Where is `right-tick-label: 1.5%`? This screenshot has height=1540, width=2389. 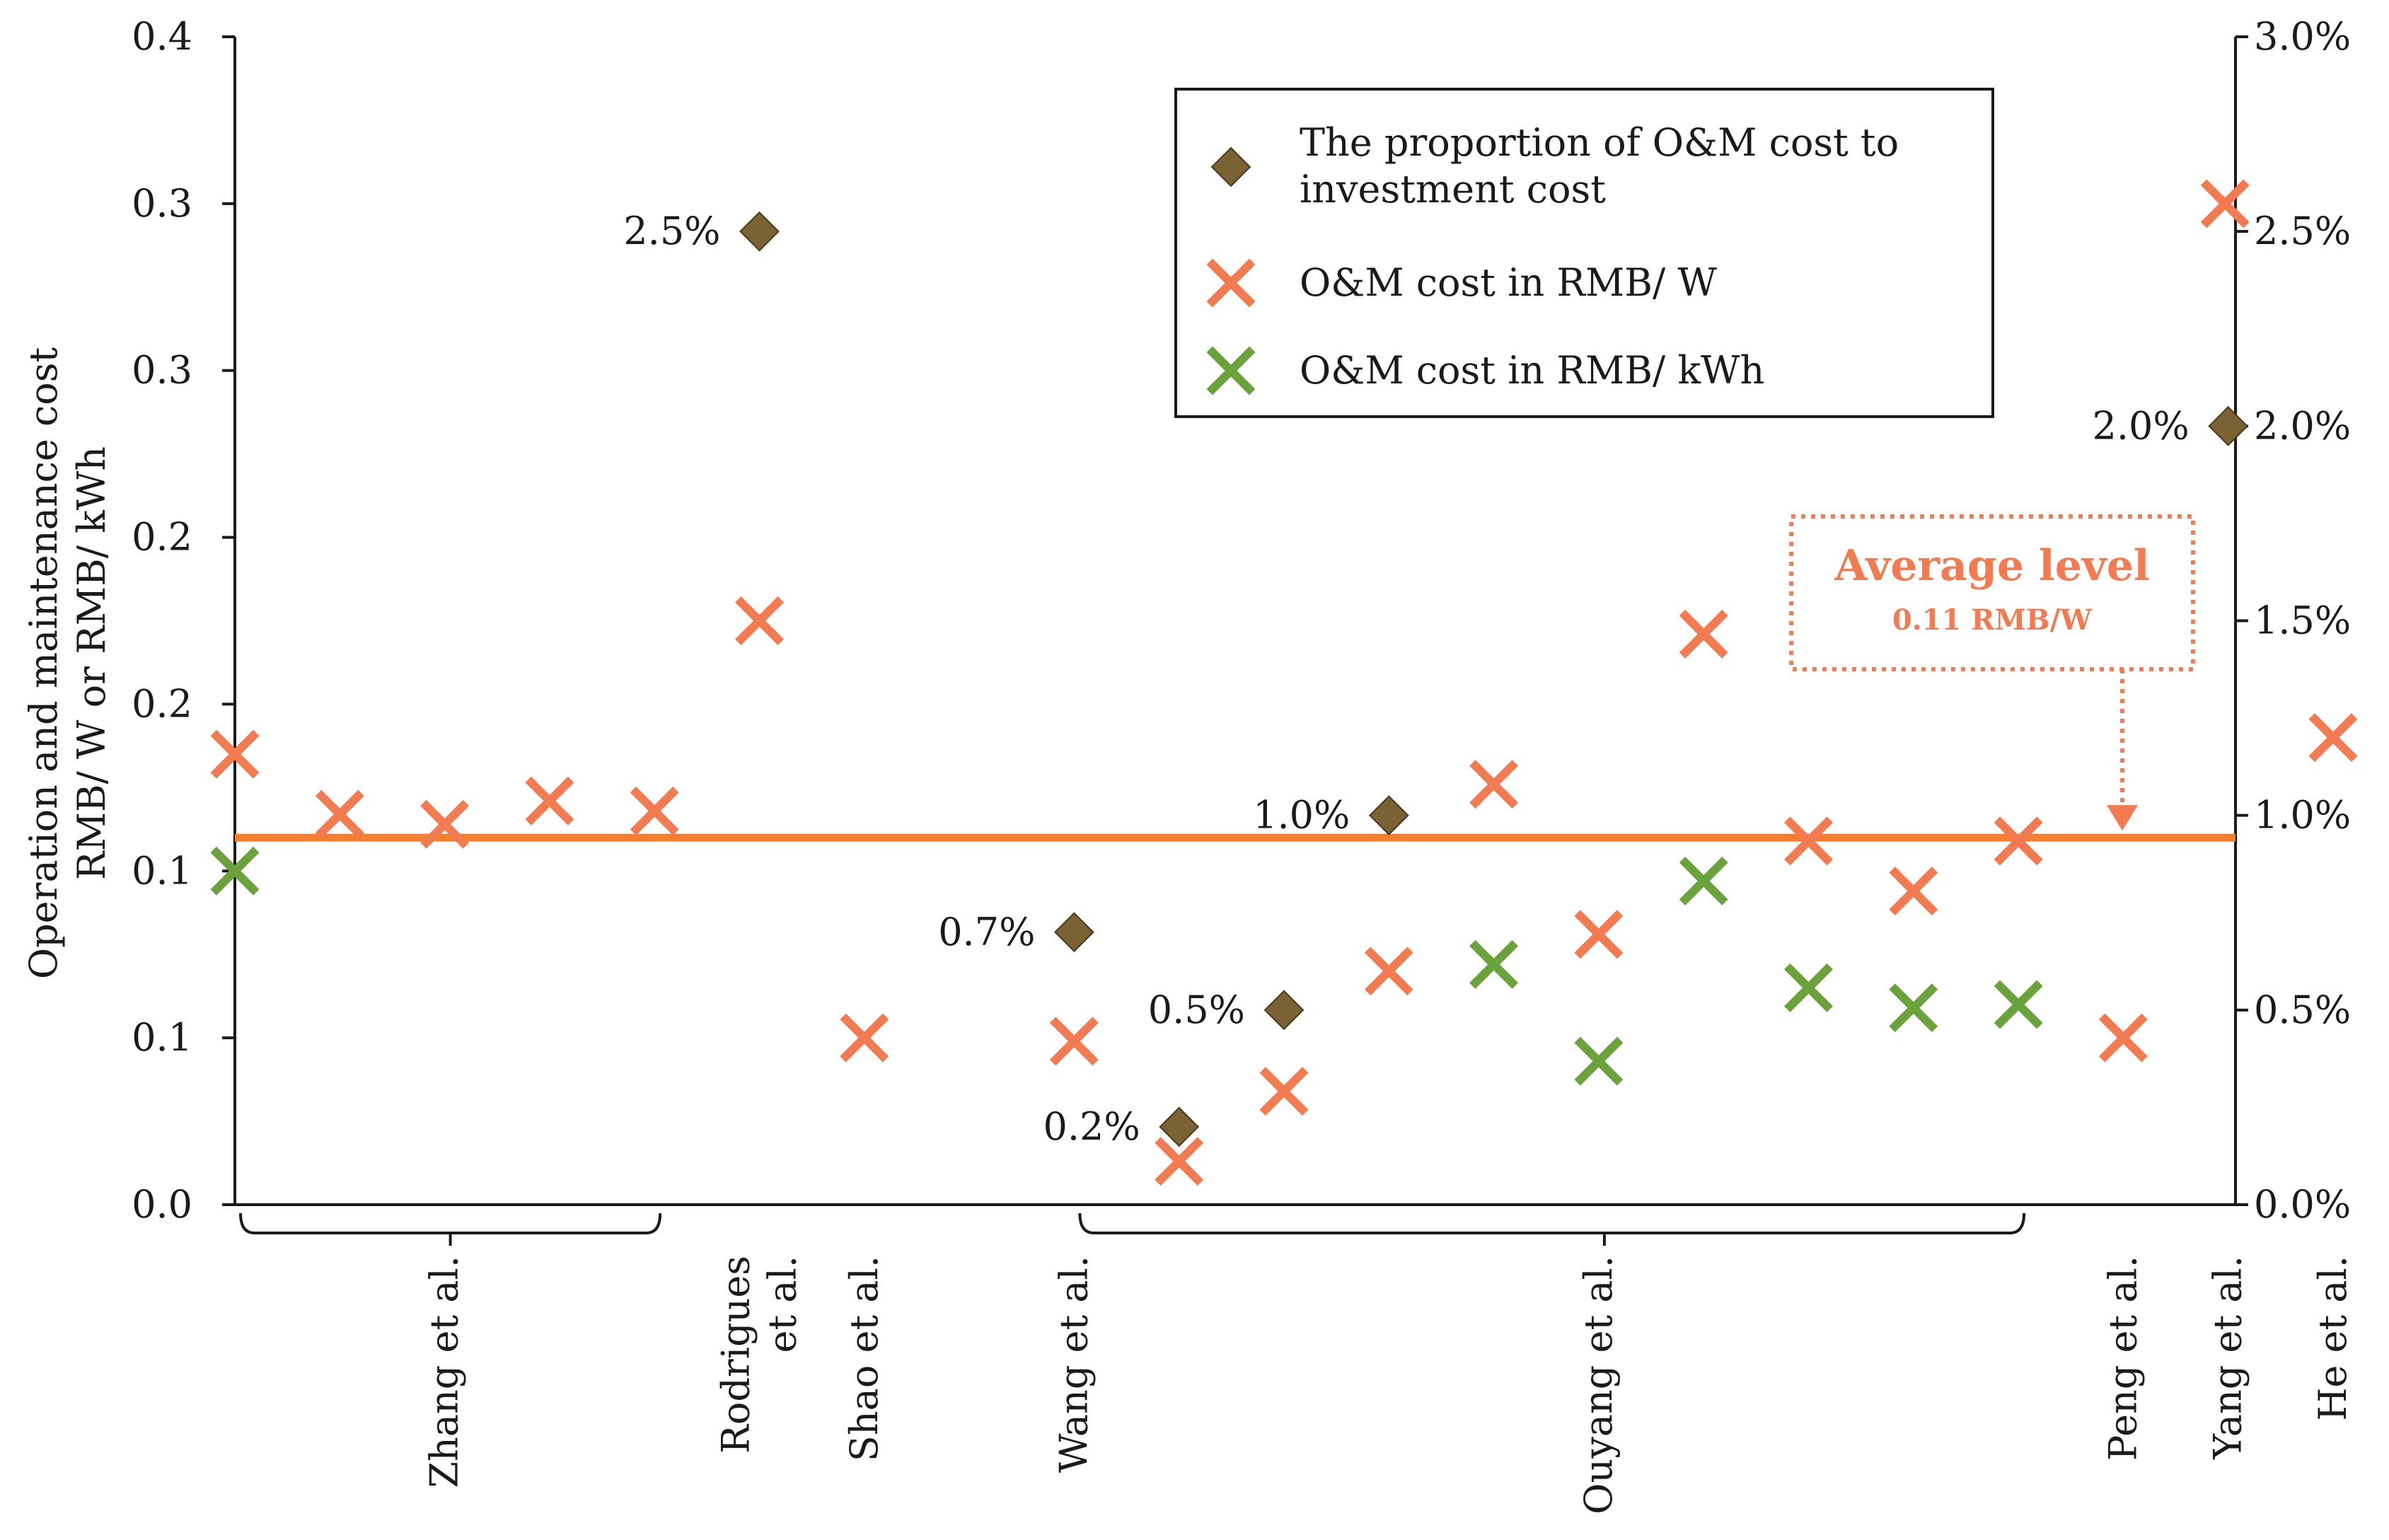
right-tick-label: 1.5% is located at coordinates (2302, 620).